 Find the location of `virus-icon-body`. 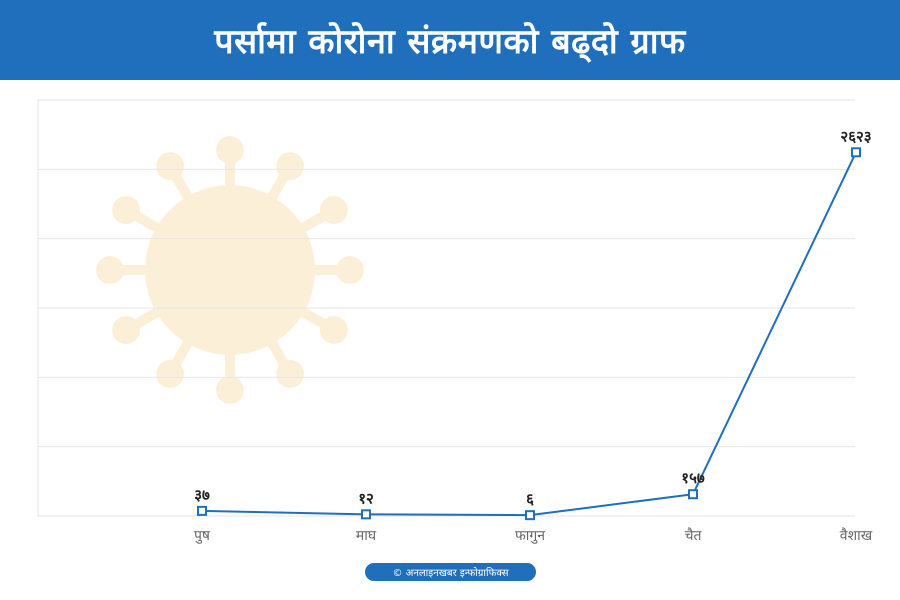

virus-icon-body is located at coordinates (230, 270).